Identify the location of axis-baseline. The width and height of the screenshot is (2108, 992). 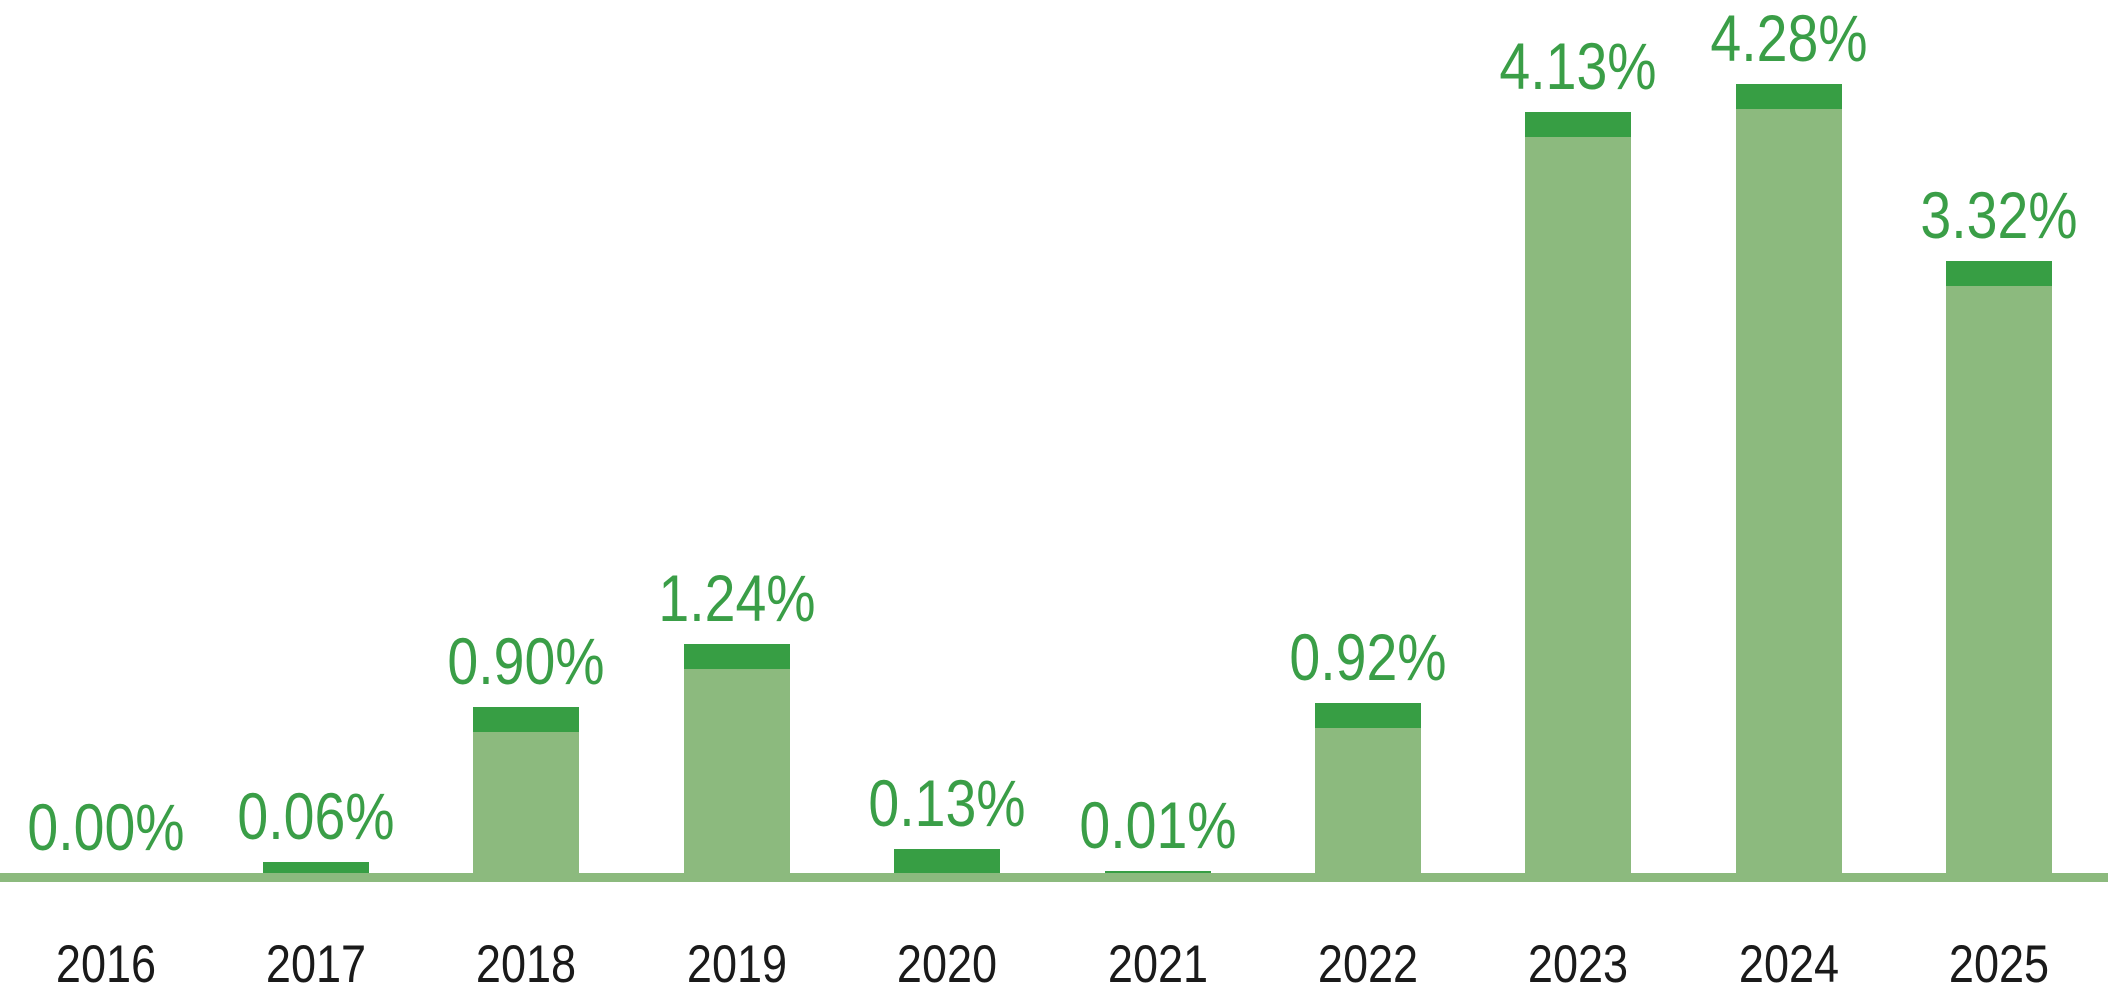
(1054, 877).